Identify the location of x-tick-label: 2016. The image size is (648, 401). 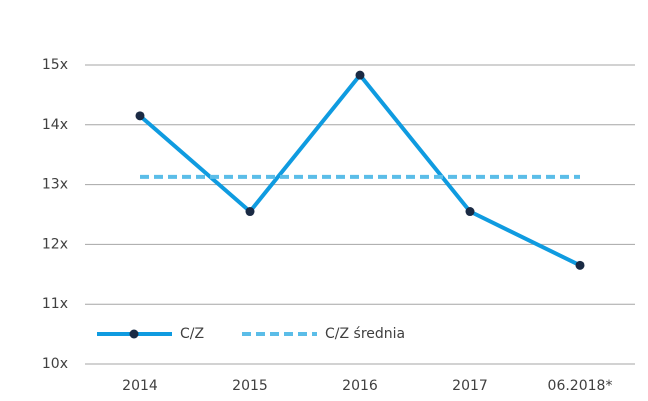
(360, 386).